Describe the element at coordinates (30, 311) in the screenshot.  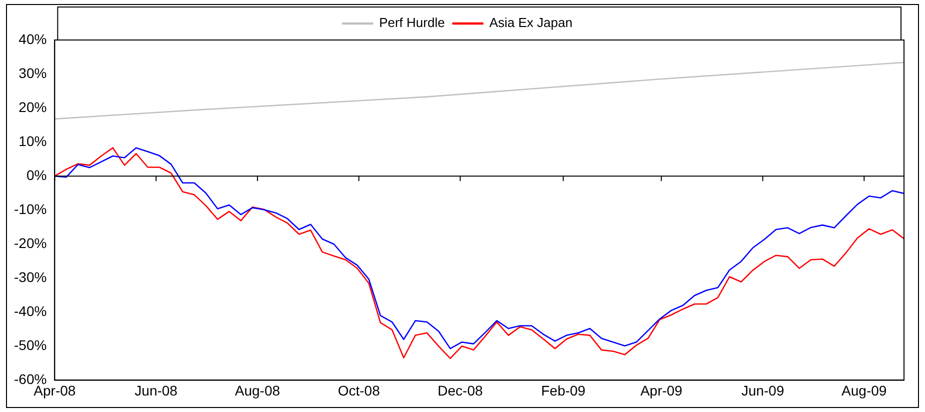
I see `y-tick-label: -40%` at that location.